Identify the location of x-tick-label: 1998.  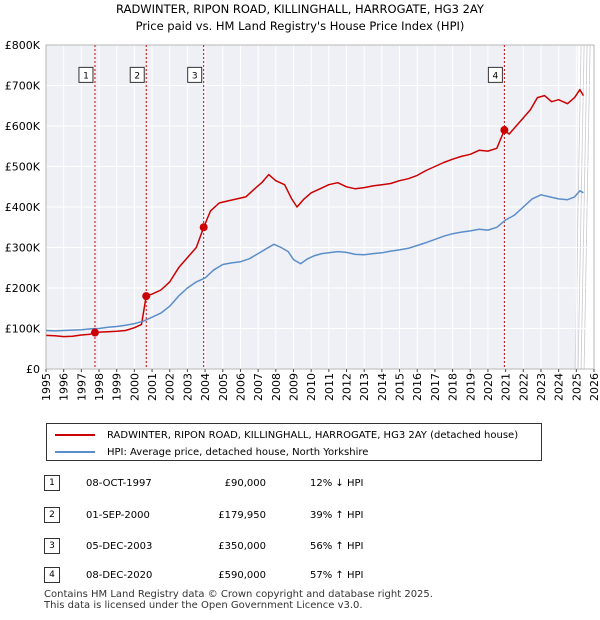
(99, 387).